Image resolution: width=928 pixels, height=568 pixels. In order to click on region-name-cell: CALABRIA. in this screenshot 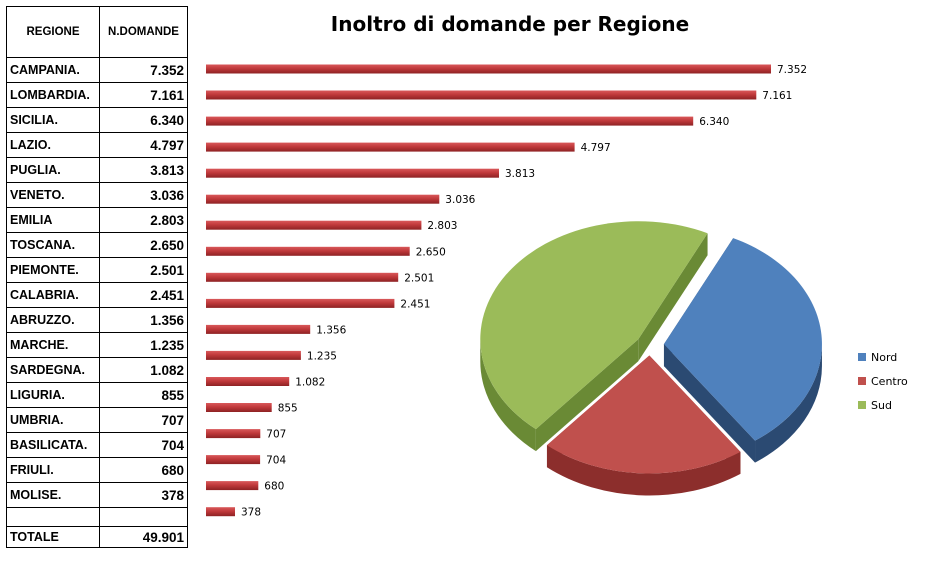, I will do `click(53, 295)`.